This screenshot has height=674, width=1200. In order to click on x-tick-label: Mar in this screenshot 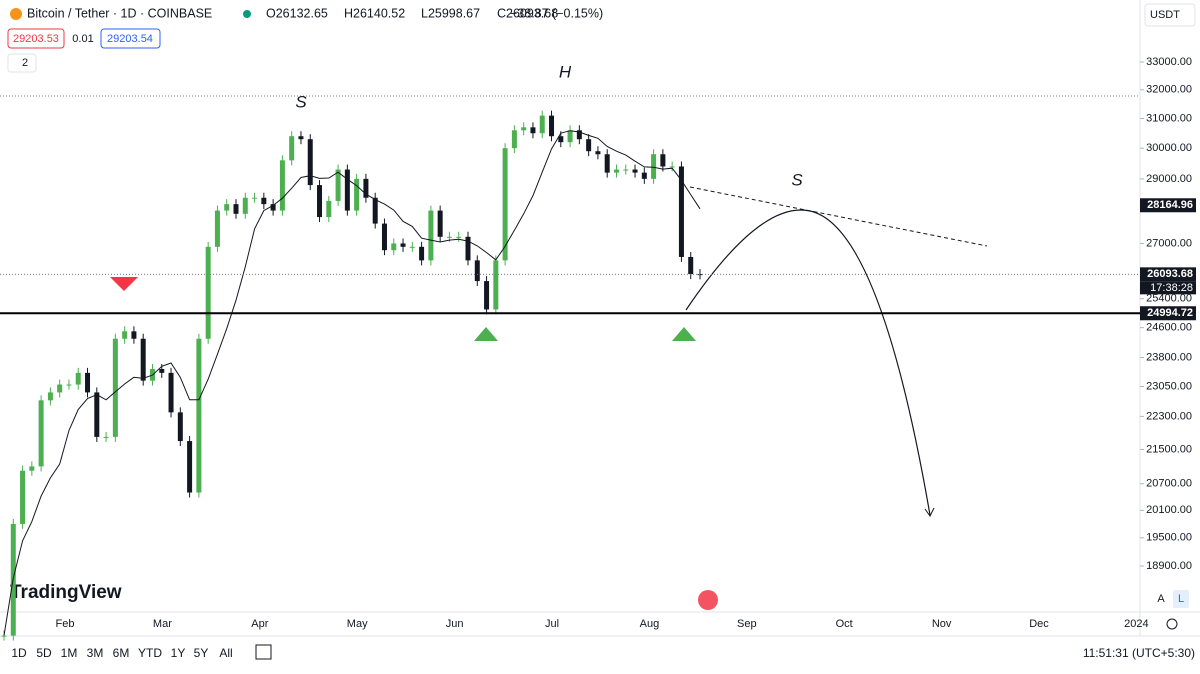, I will do `click(162, 624)`.